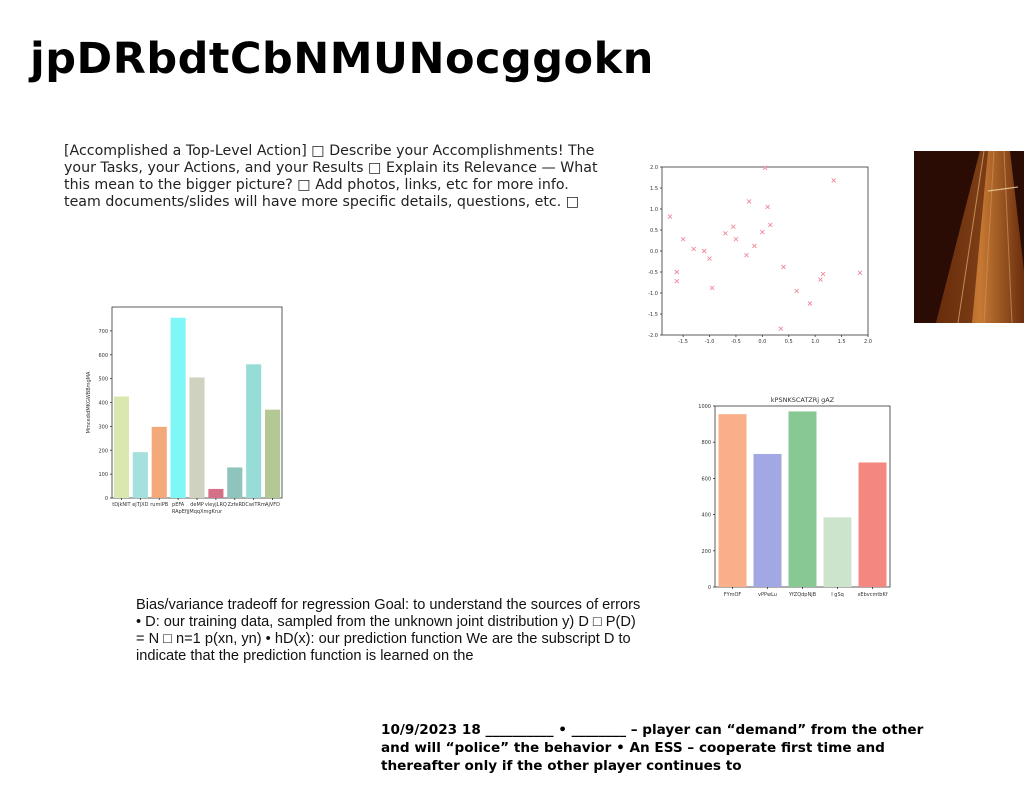 This screenshot has height=788, width=1024. What do you see at coordinates (704, 407) in the screenshot?
I see `y-tick-label: 1000` at bounding box center [704, 407].